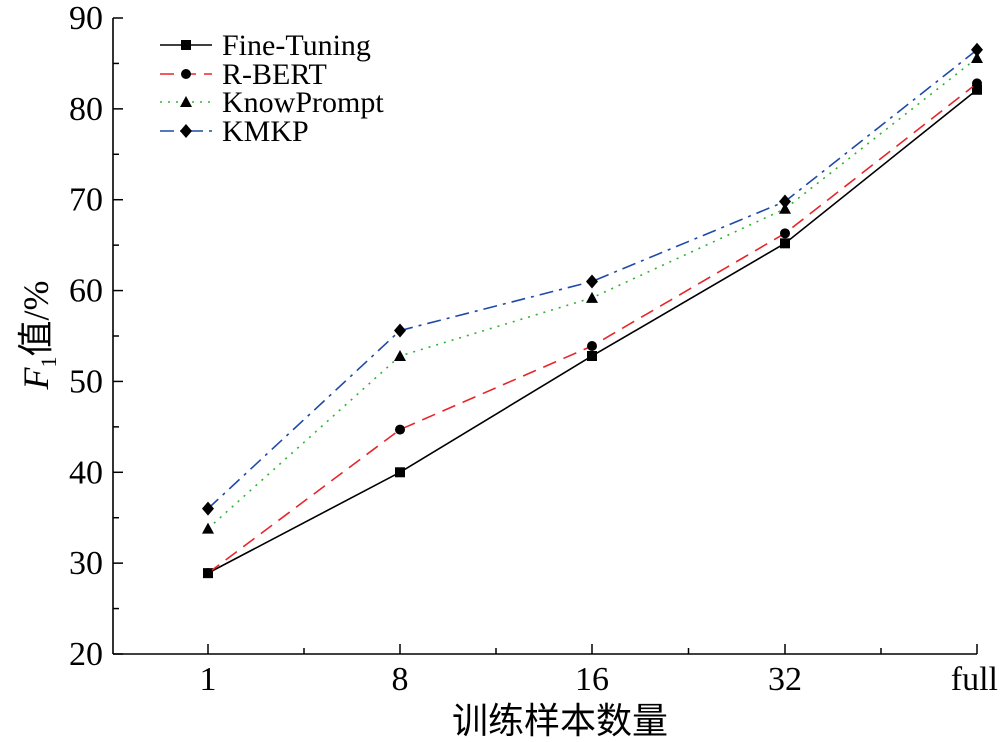 This screenshot has width=1000, height=742. I want to click on y-tick-label: 90, so click(86, 18).